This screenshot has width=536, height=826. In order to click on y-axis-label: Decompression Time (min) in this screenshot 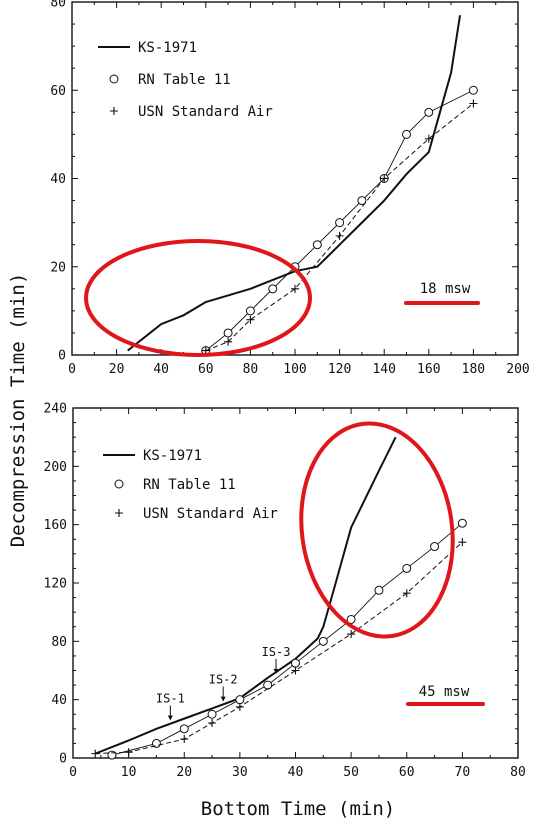, I will do `click(18, 410)`.